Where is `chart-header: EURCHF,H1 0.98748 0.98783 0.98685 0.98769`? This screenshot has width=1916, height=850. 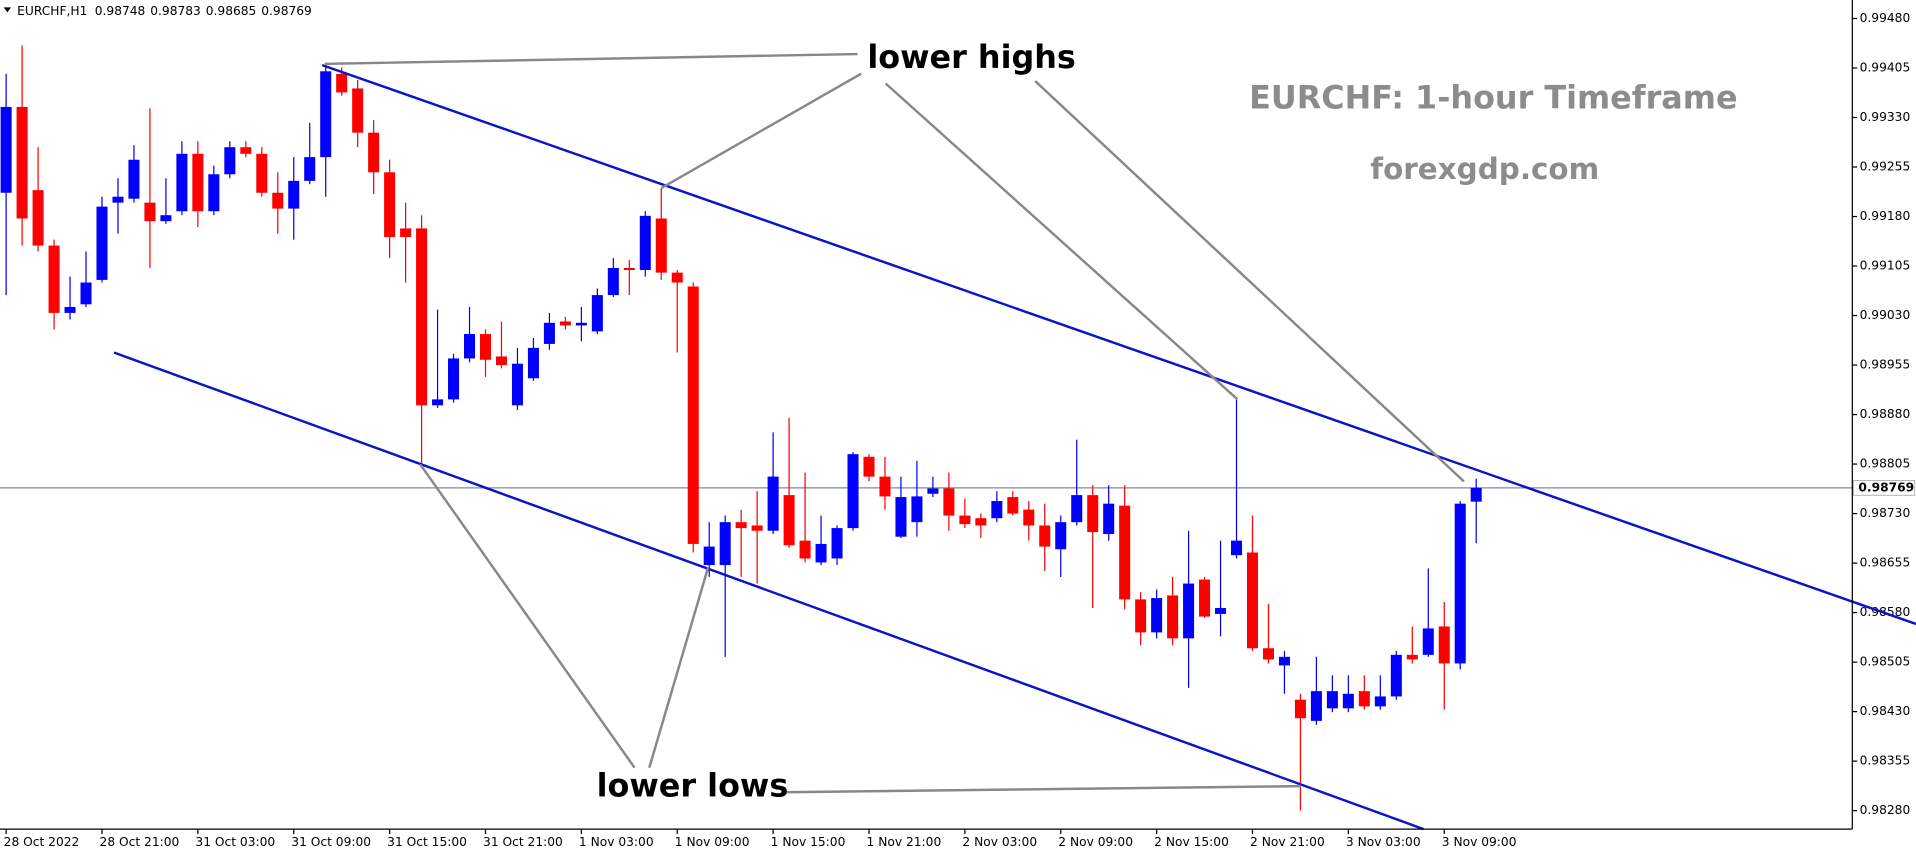
chart-header: EURCHF,H1 0.98748 0.98783 0.98685 0.98769 is located at coordinates (164, 11).